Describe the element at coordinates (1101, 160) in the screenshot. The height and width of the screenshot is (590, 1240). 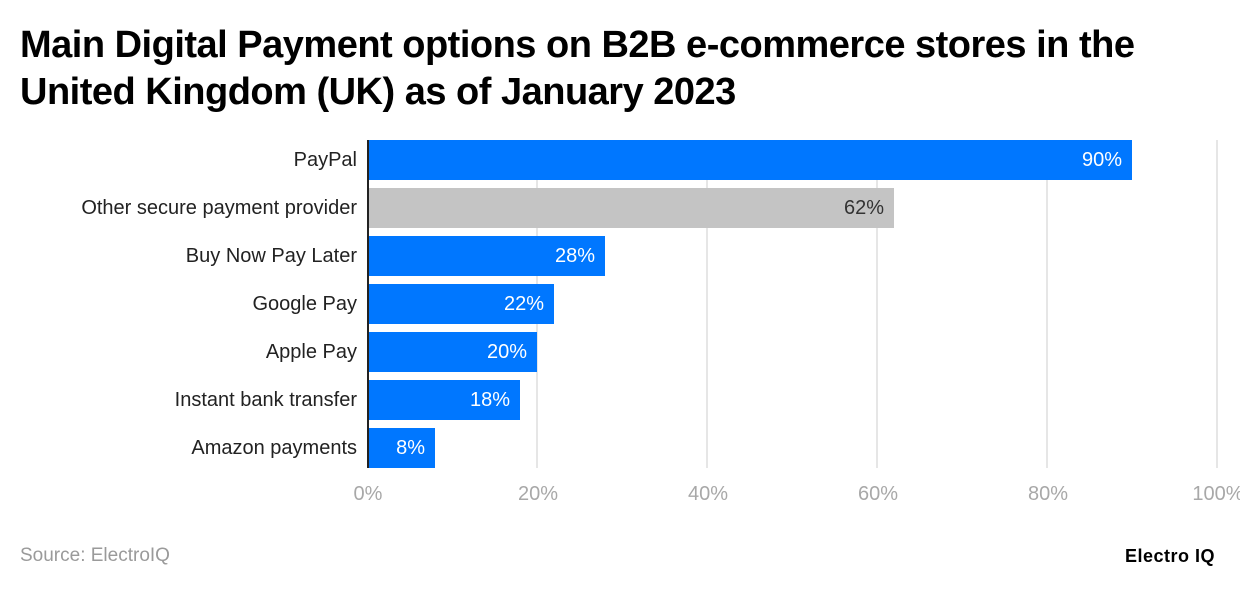
I see `value-label: 90%` at that location.